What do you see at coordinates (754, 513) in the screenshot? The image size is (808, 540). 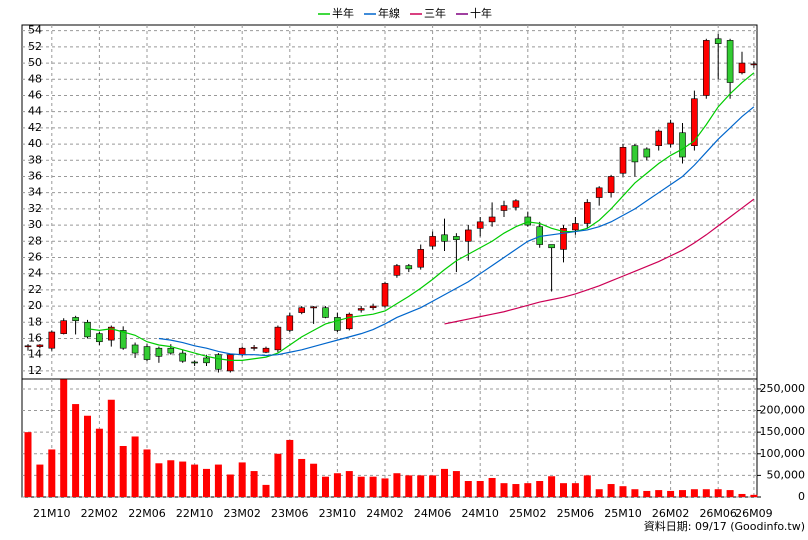 I see `x-tick-label: 26M09` at bounding box center [754, 513].